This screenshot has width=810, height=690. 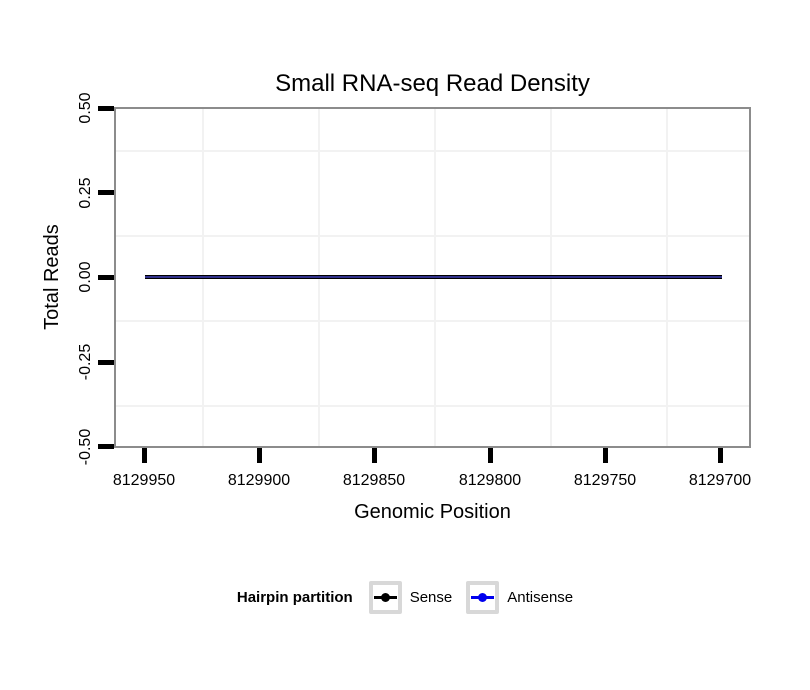 What do you see at coordinates (490, 480) in the screenshot?
I see `x-tick-label: 8129800` at bounding box center [490, 480].